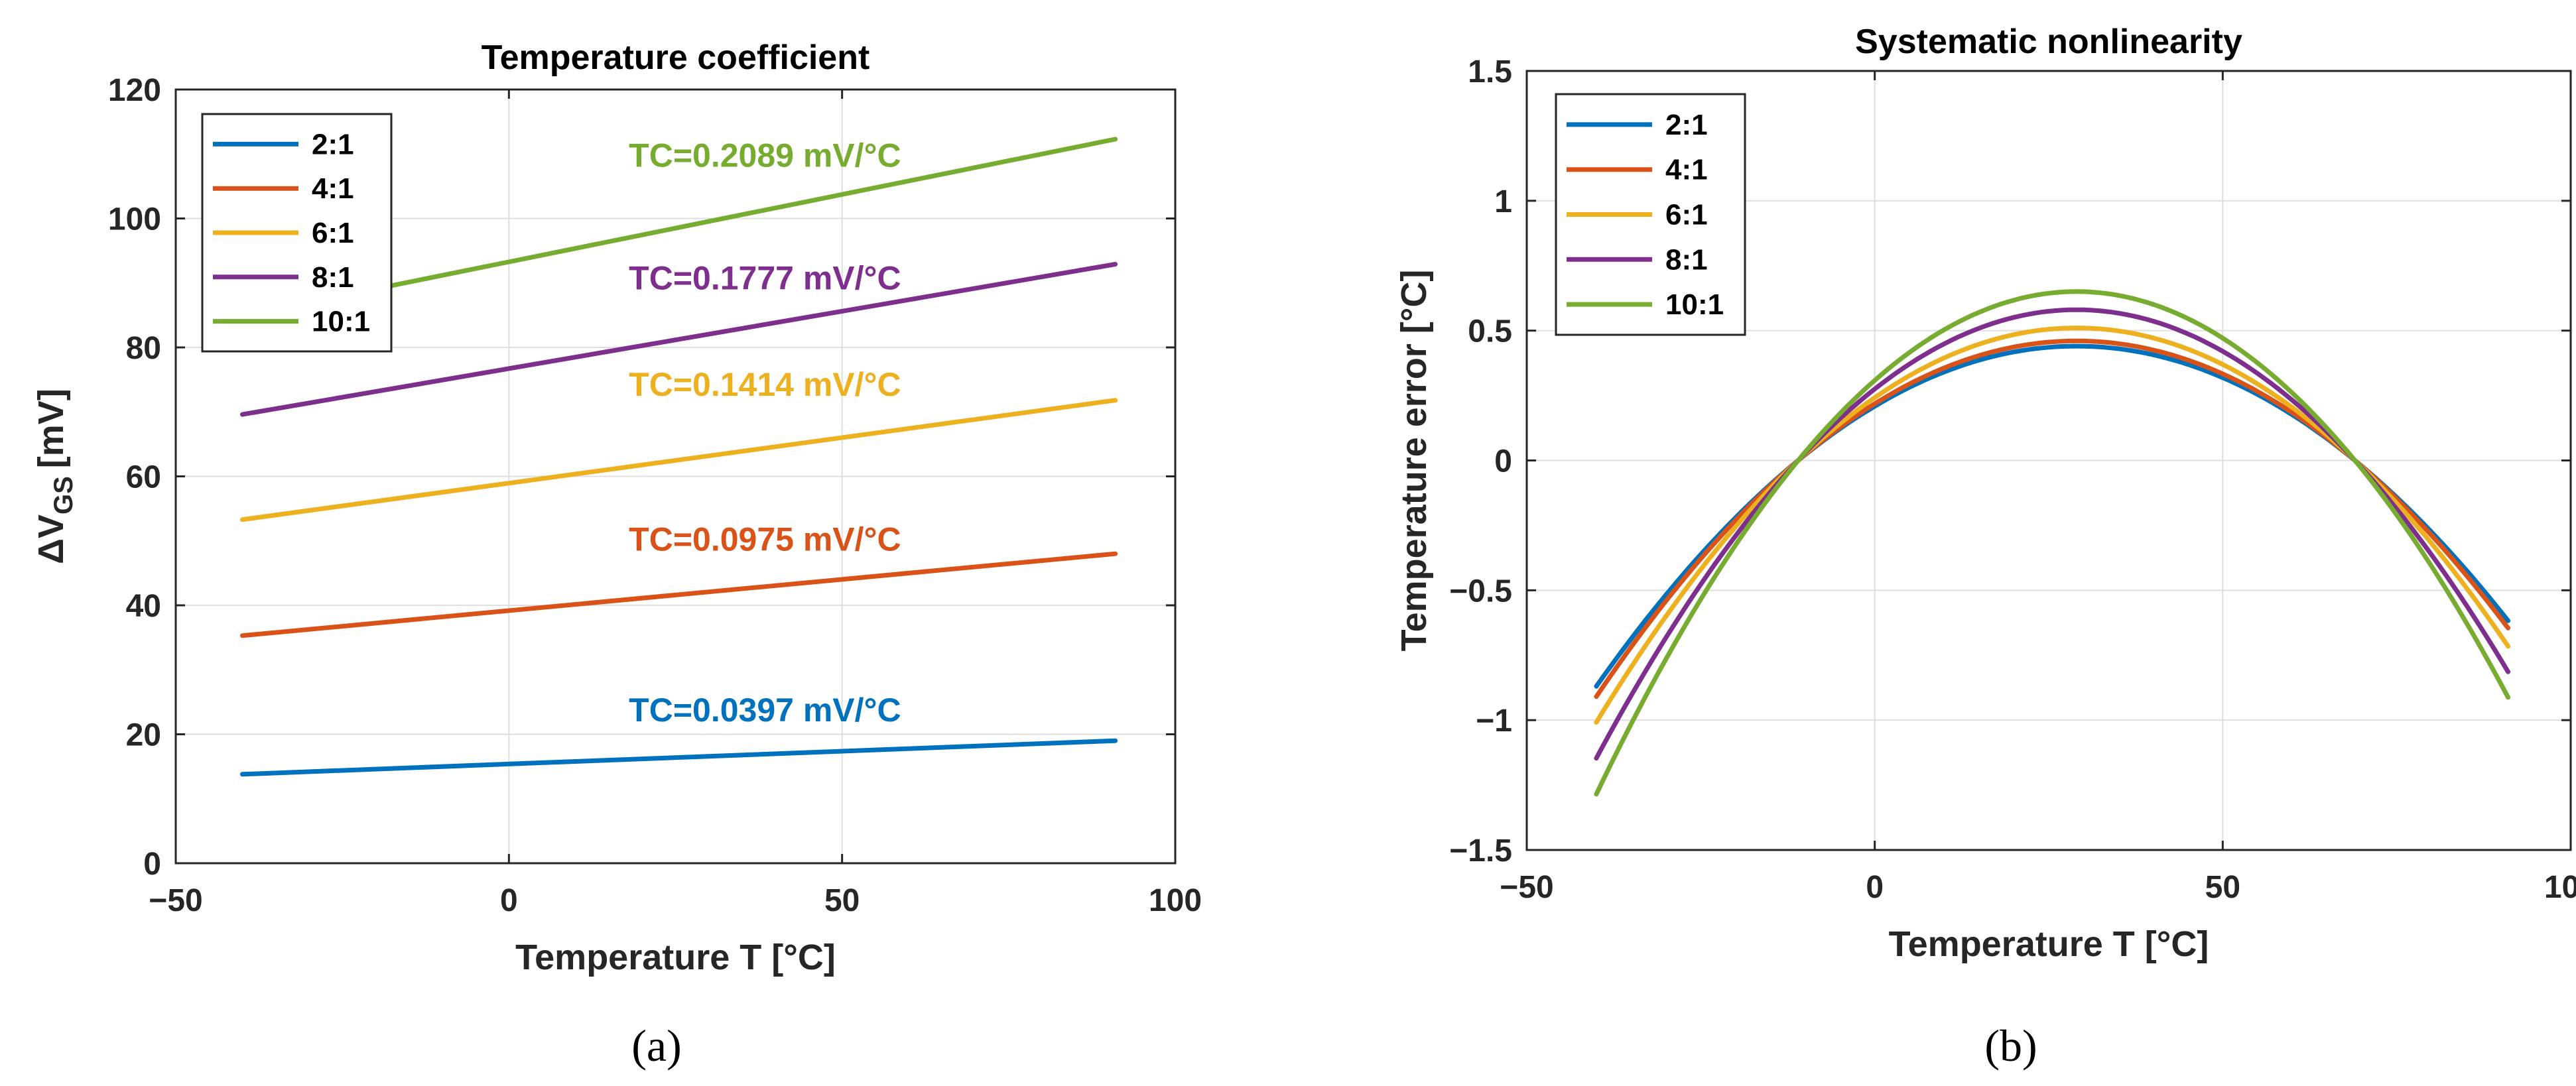  Describe the element at coordinates (765, 710) in the screenshot. I see `tc-annotation-2-1: TC=0.0397 mV/°C` at that location.